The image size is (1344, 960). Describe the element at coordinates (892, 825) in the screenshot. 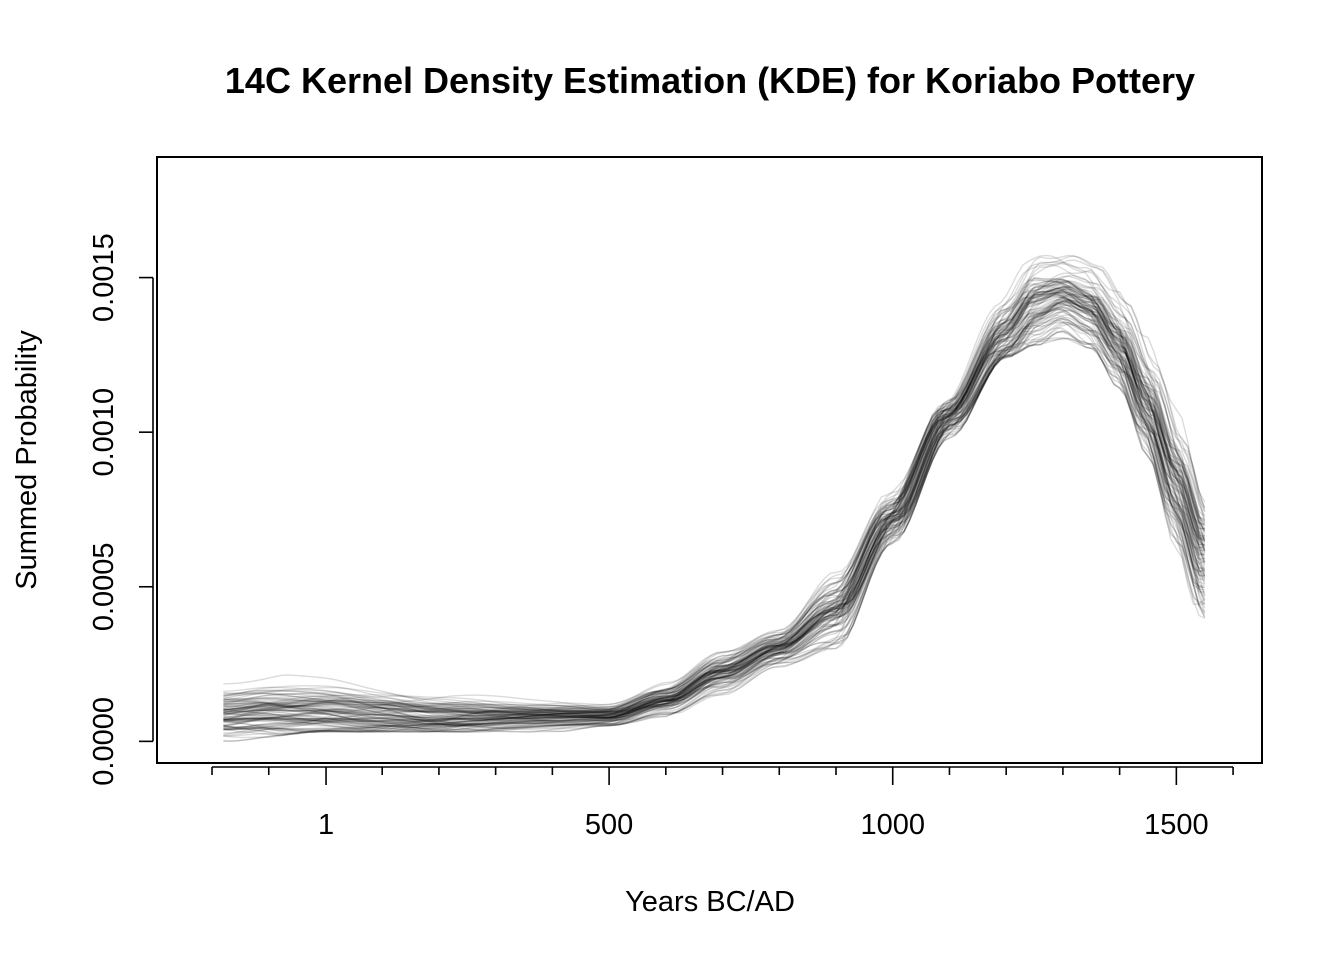

I see `x-tick-label: 1000` at that location.